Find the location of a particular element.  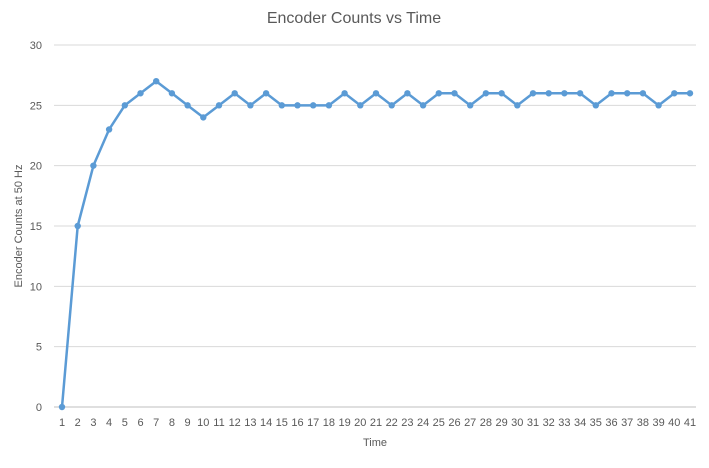

x-tick-label: 22 is located at coordinates (392, 423).